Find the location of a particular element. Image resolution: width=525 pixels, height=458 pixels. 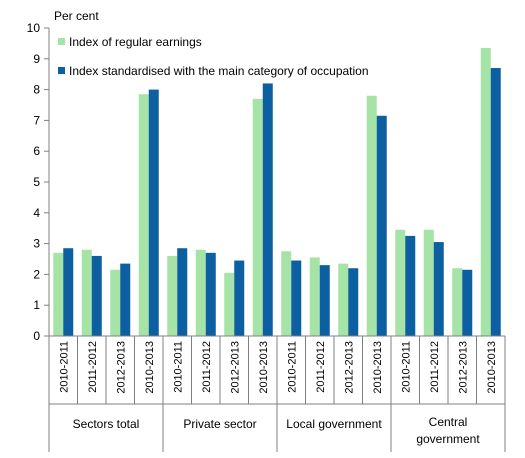

group-label: Central government is located at coordinates (448, 430).